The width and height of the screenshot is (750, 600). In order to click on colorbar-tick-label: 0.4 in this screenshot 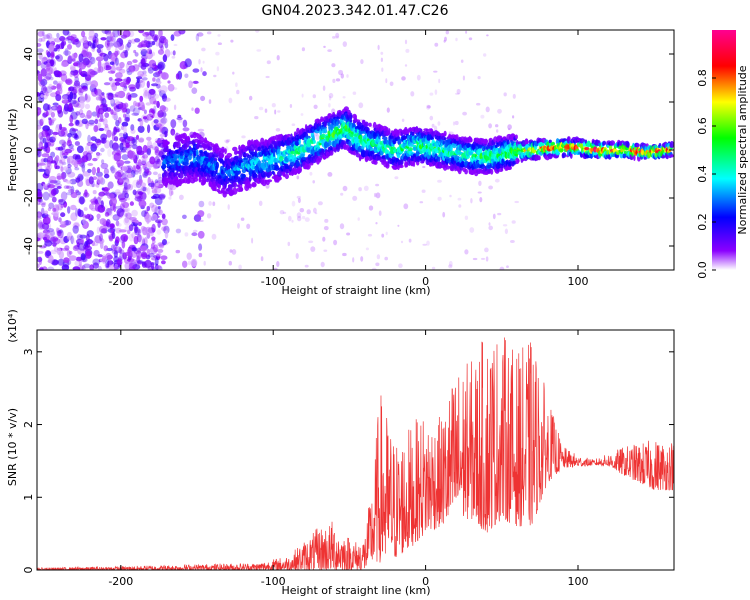, I will do `click(702, 174)`.